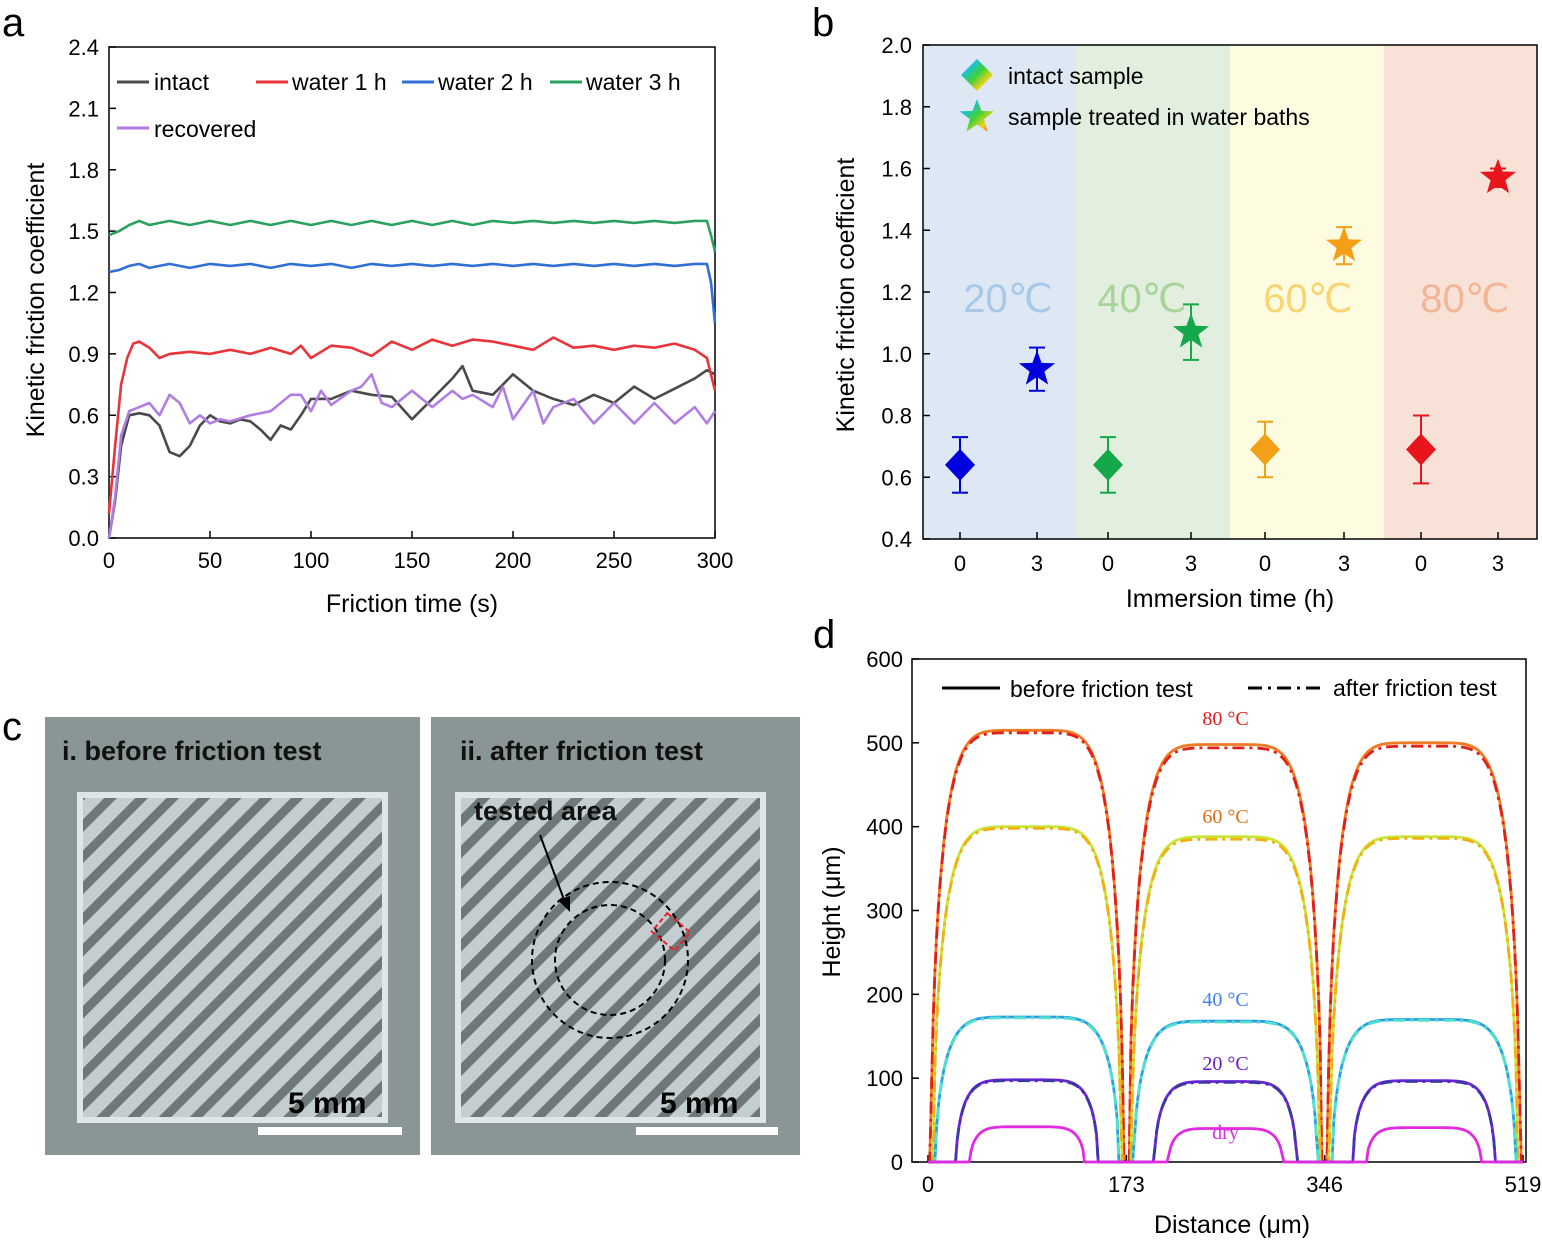 This screenshot has height=1244, width=1542. Describe the element at coordinates (330, 1131) in the screenshot. I see `scale-bar-before` at that location.